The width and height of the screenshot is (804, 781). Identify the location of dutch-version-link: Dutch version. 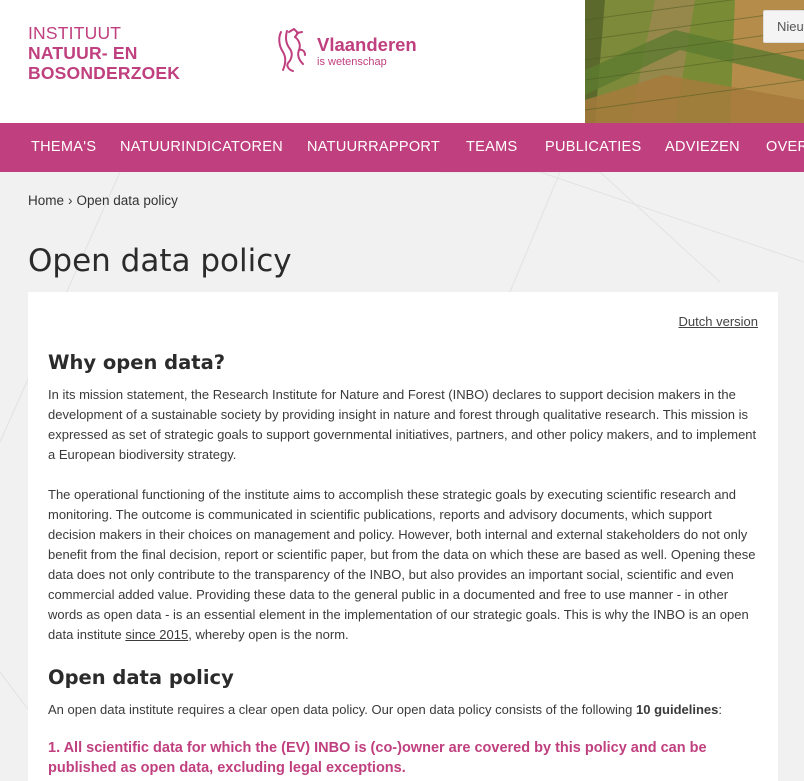
(718, 321).